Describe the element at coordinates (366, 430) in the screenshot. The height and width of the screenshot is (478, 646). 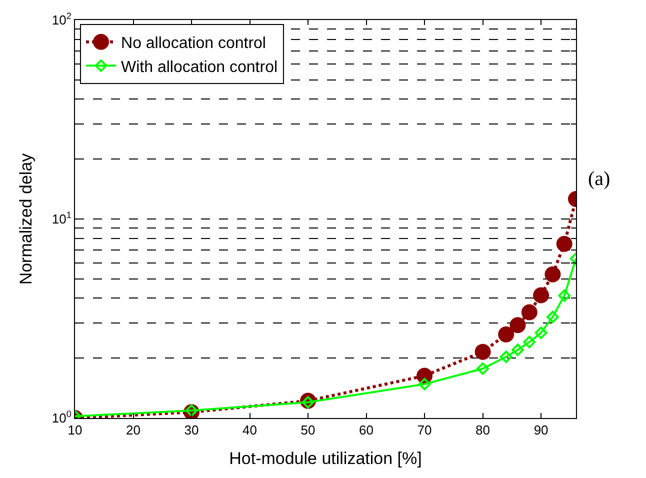
I see `x-tick-label: 60` at that location.